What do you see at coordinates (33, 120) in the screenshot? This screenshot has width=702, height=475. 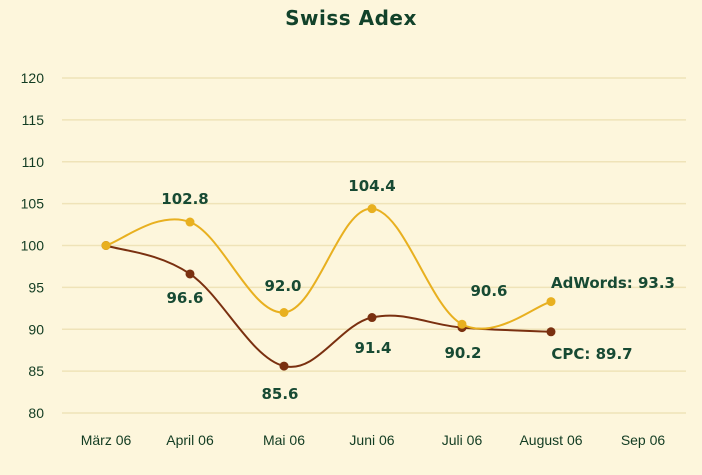 I see `y-tick-label: 115` at bounding box center [33, 120].